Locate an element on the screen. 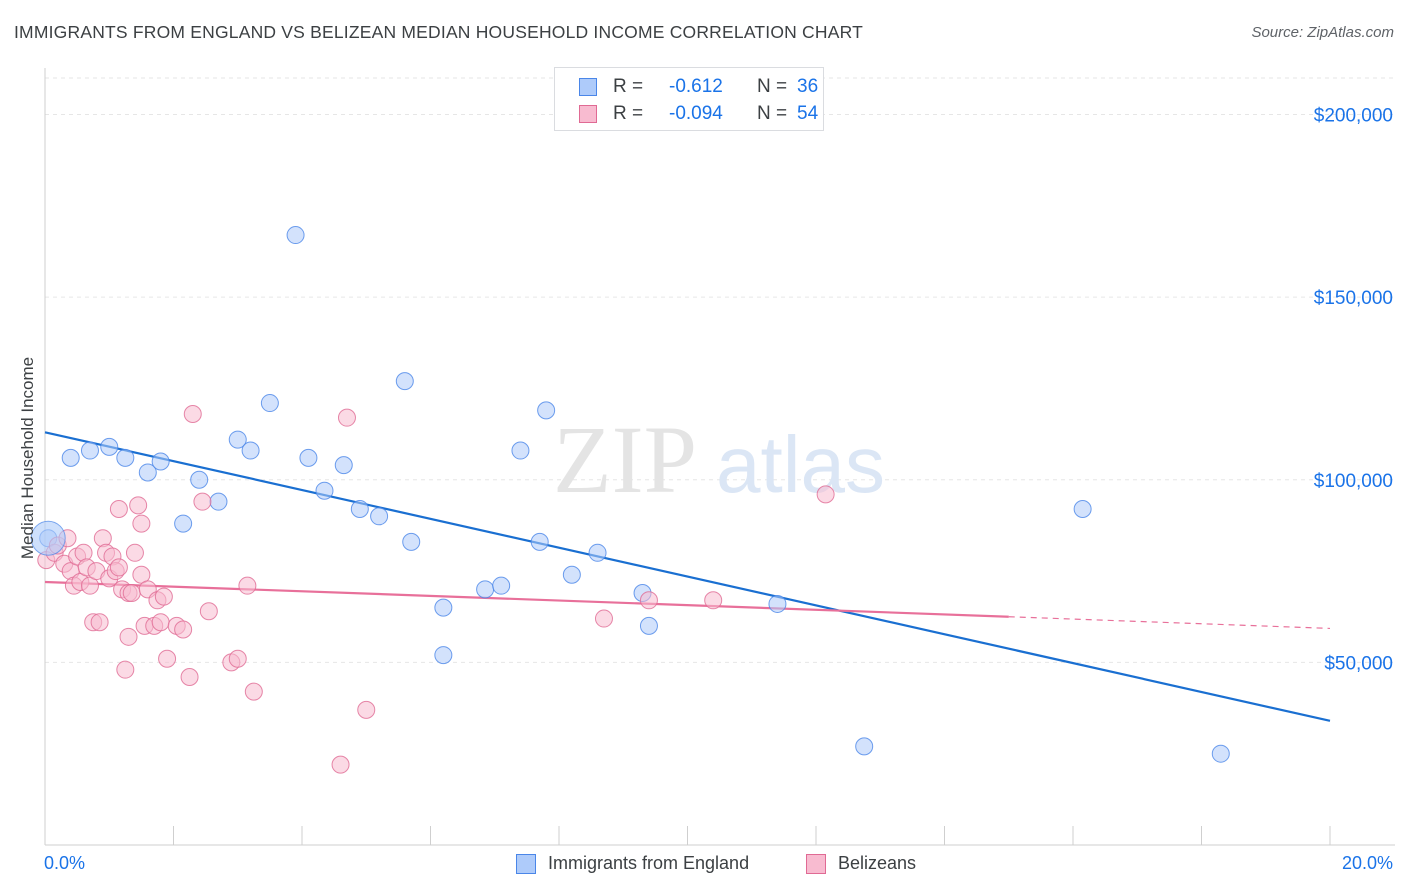  legend-swatch-belizeans is located at coordinates (816, 864).